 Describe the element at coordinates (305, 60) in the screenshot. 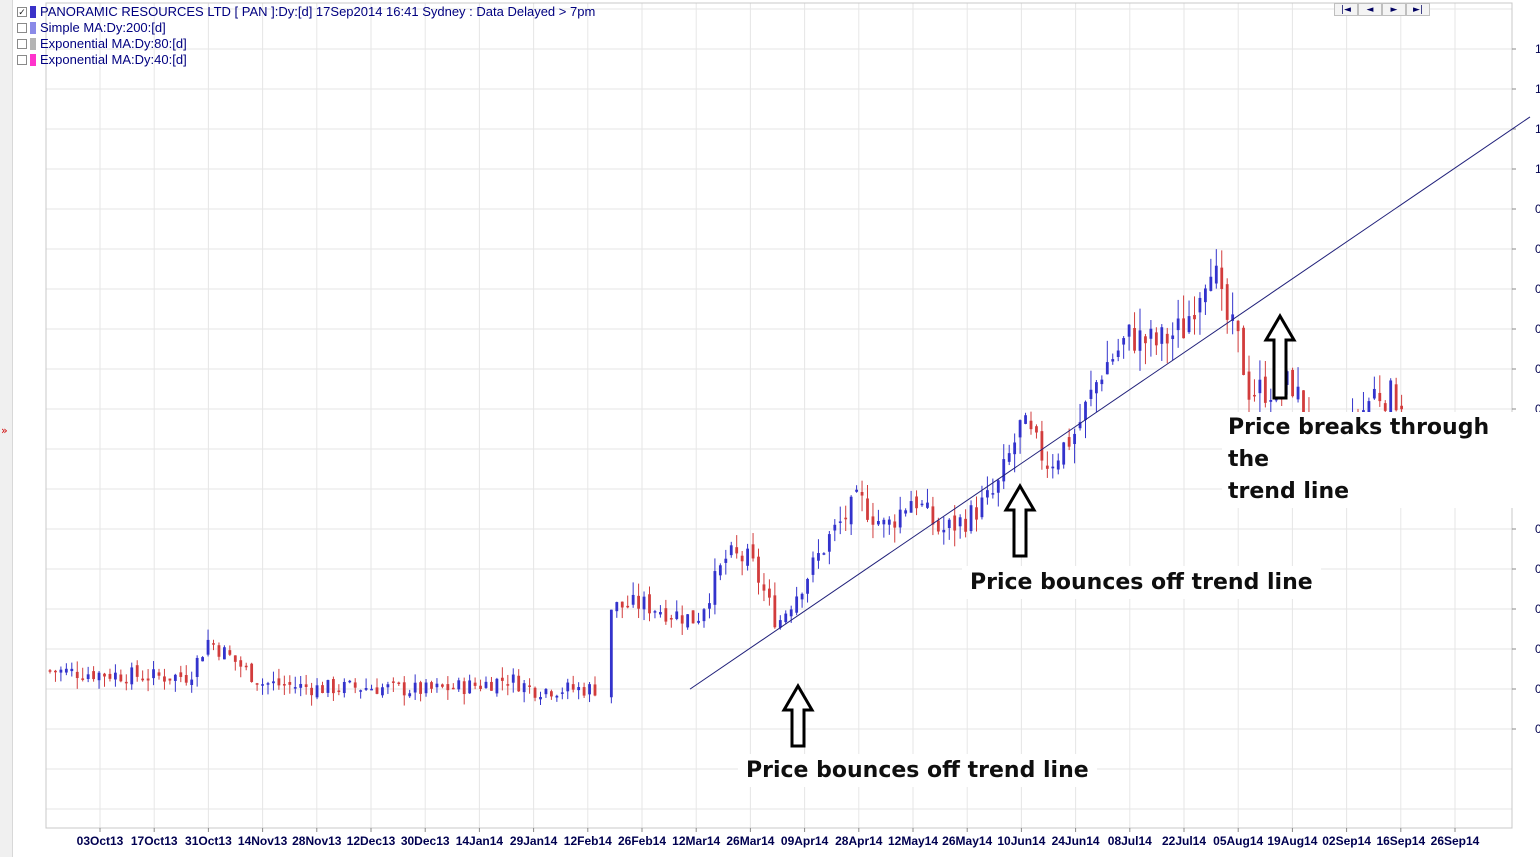

I see `legend-item-ema40: Exponential MA:Dy:40:[d]` at that location.